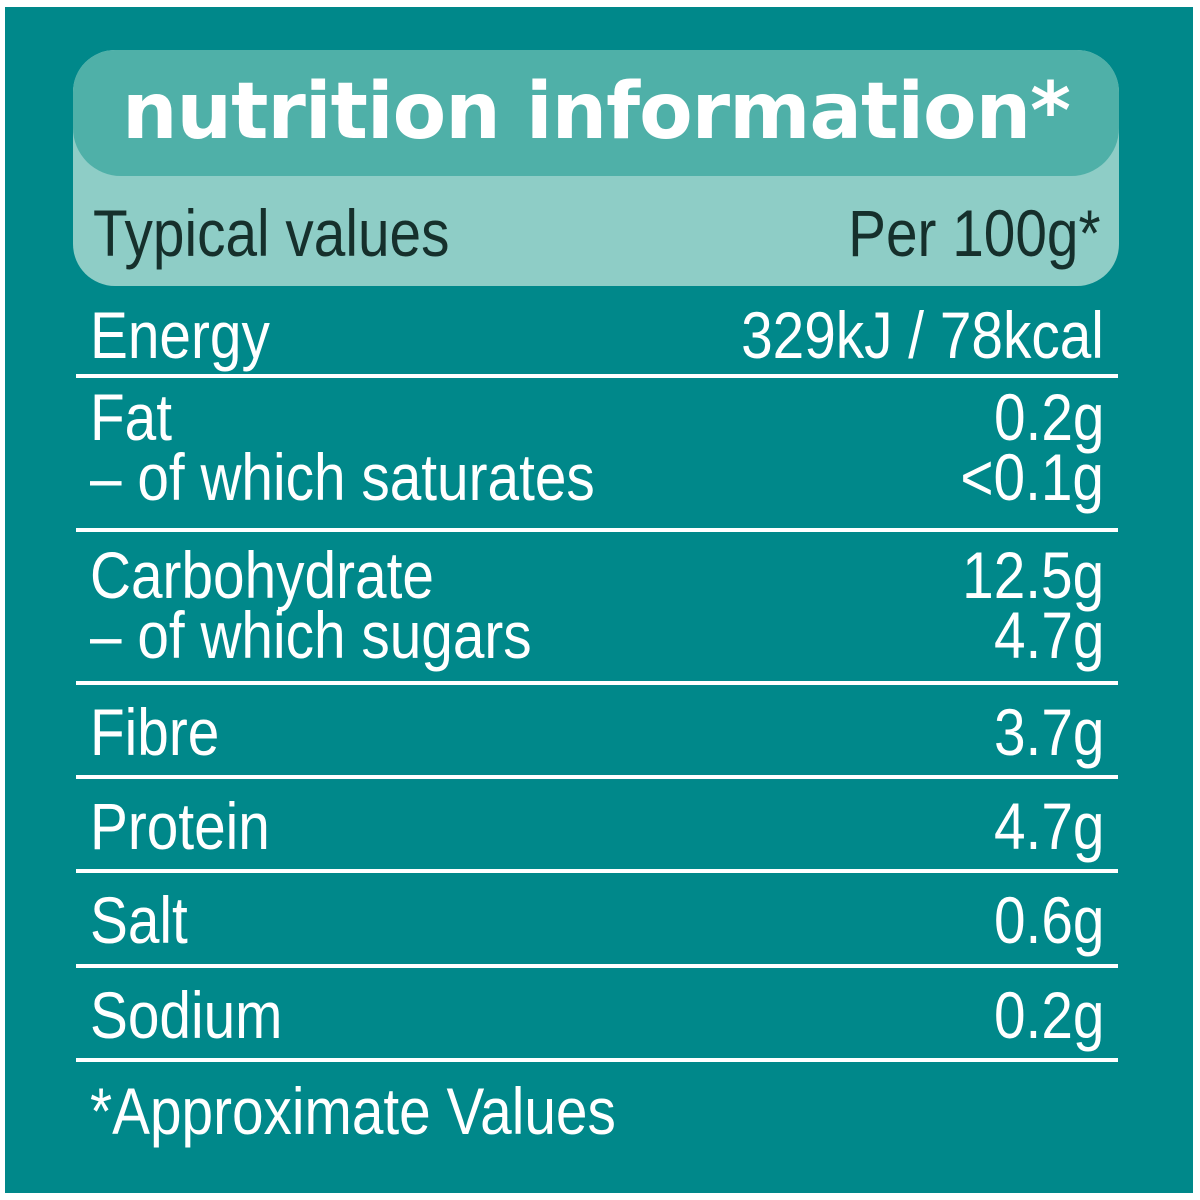 This screenshot has height=1200, width=1200. Describe the element at coordinates (131, 417) in the screenshot. I see `nutrient-label-fat: Fat` at that location.